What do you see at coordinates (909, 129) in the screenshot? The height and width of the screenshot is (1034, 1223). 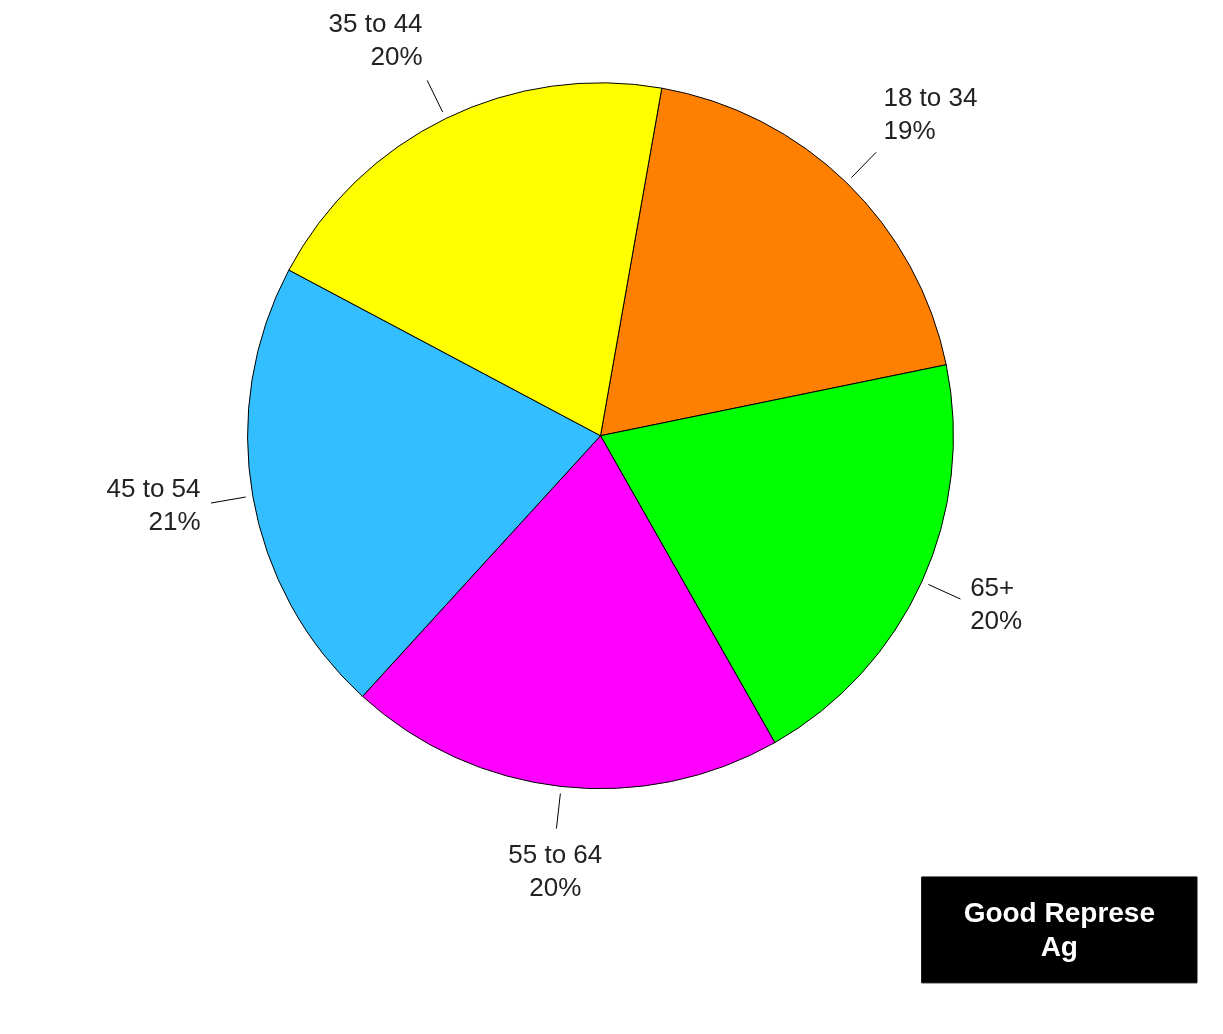 I see `data-label: 19%` at bounding box center [909, 129].